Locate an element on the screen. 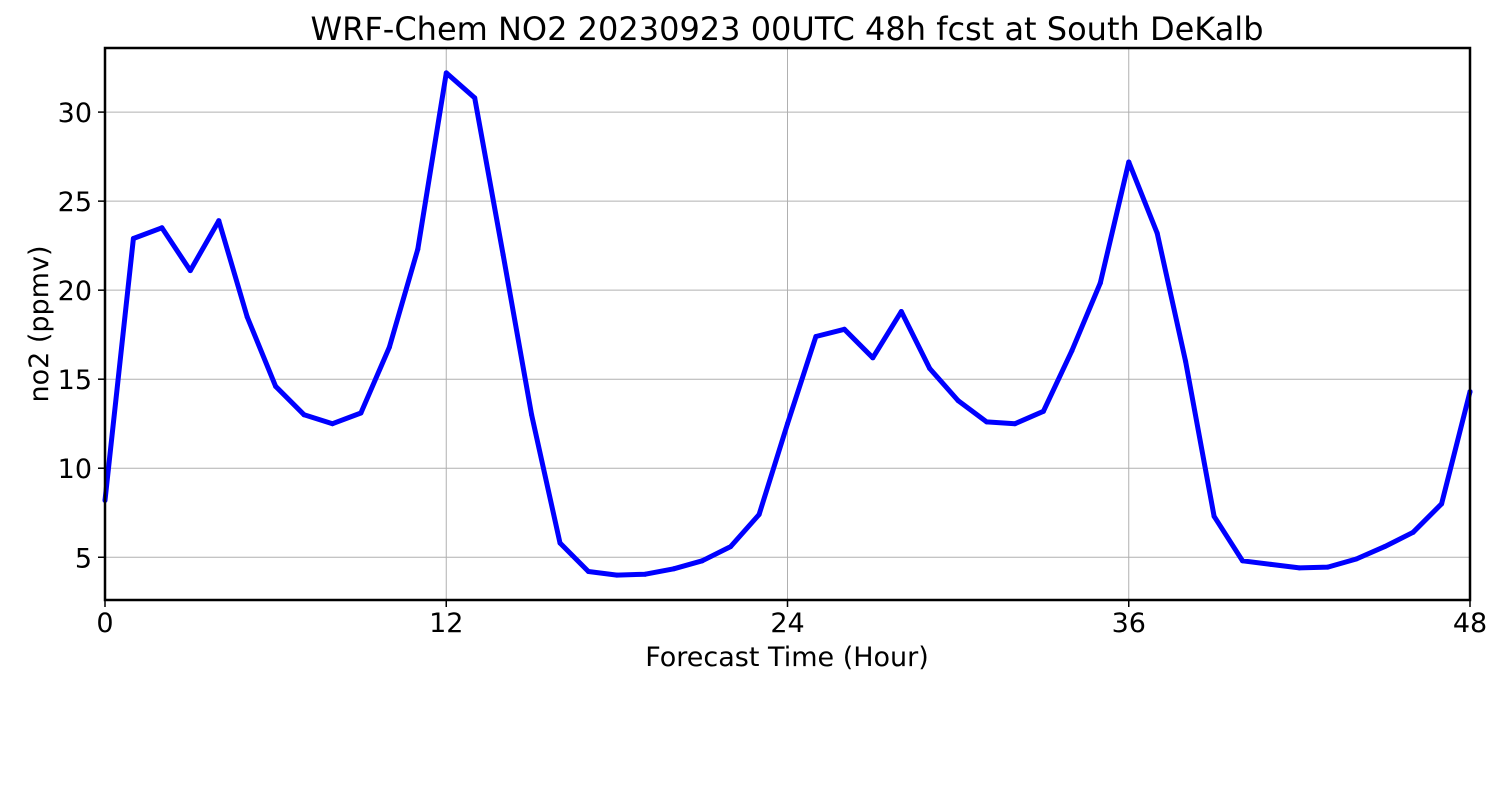 The image size is (1500, 800). x-tick-label: 36 is located at coordinates (1129, 623).